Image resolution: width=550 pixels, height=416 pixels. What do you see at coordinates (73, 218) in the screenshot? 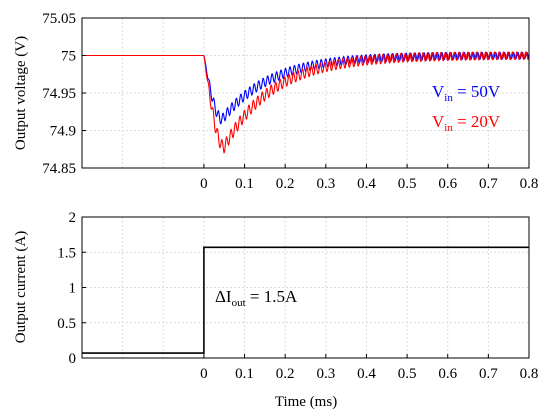
I see `current-y-tick-label: 2` at bounding box center [73, 218].